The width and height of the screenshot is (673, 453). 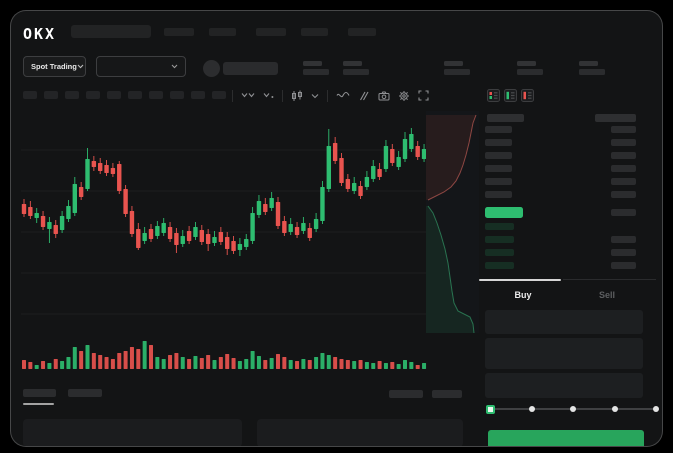 I want to click on compare-tool-icon, so click(x=364, y=96).